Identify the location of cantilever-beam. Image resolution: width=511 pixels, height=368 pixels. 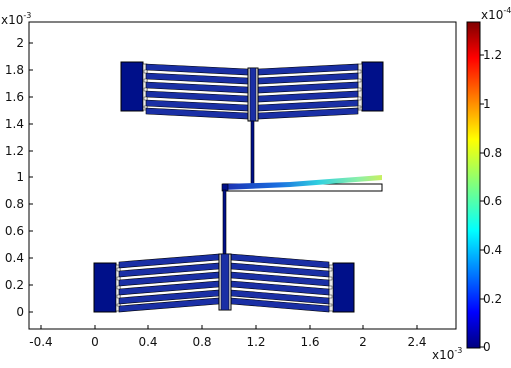
(302, 183).